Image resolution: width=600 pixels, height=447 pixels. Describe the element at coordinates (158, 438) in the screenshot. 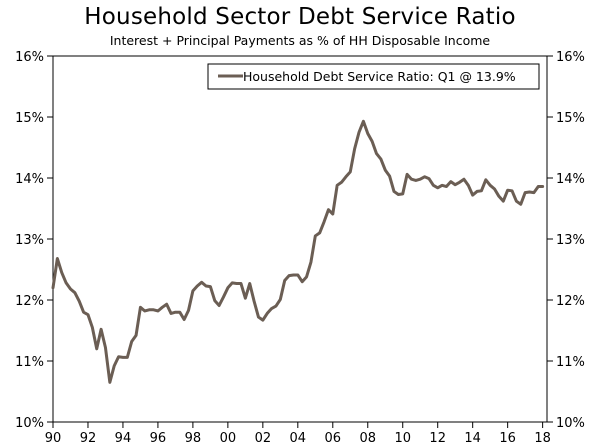

I see `x-tick-label: 96` at that location.